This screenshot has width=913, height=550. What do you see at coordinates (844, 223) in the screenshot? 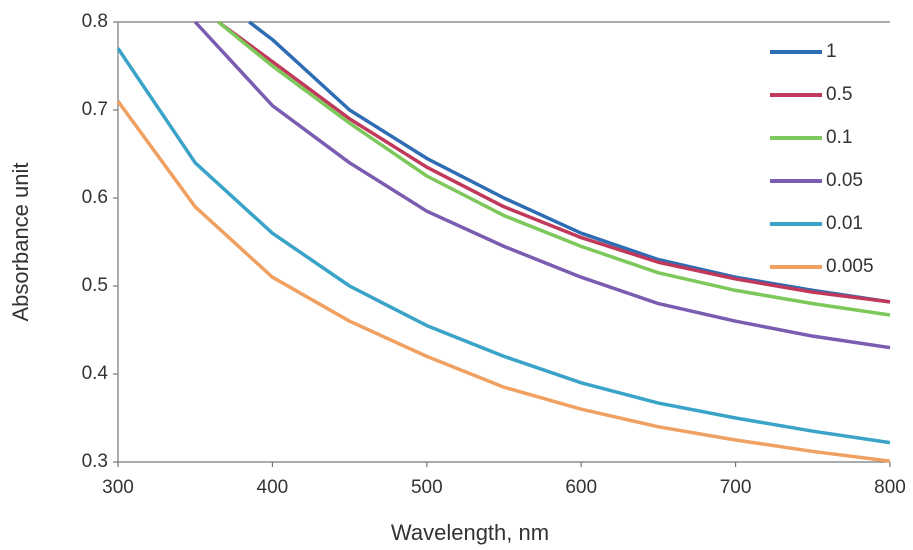
I see `legend-label: 0.01` at bounding box center [844, 223].